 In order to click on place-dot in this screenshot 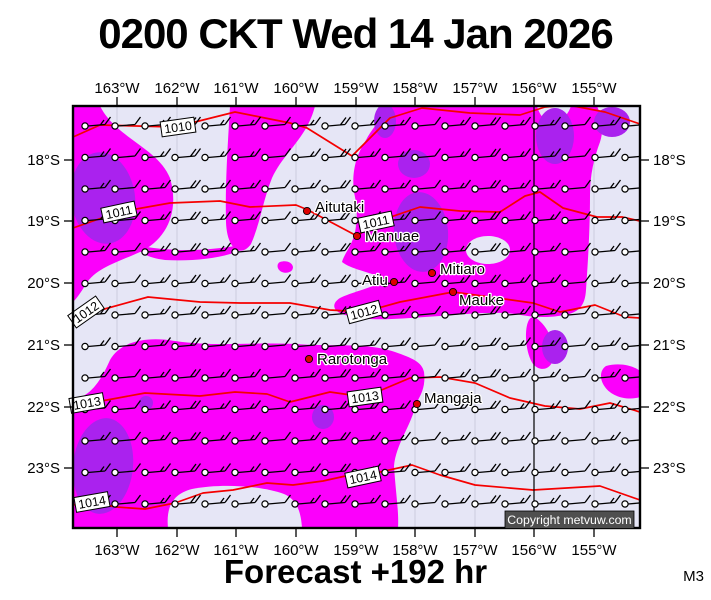, I will do `click(417, 404)`.